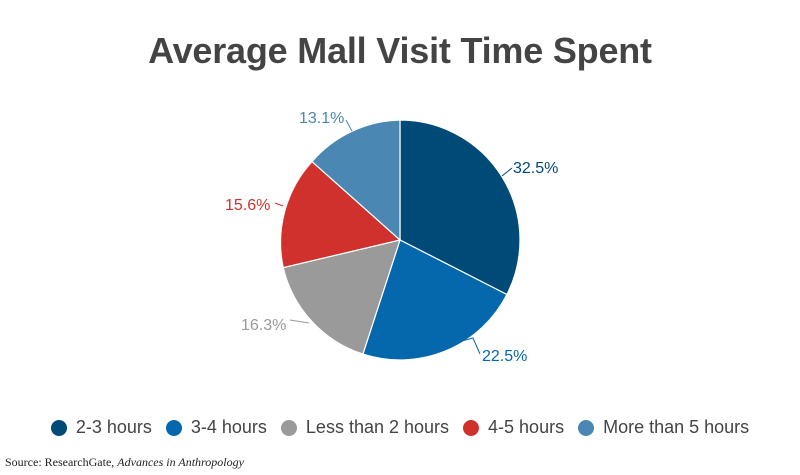  Describe the element at coordinates (535, 168) in the screenshot. I see `label-2-3-hours: 32.5%` at that location.